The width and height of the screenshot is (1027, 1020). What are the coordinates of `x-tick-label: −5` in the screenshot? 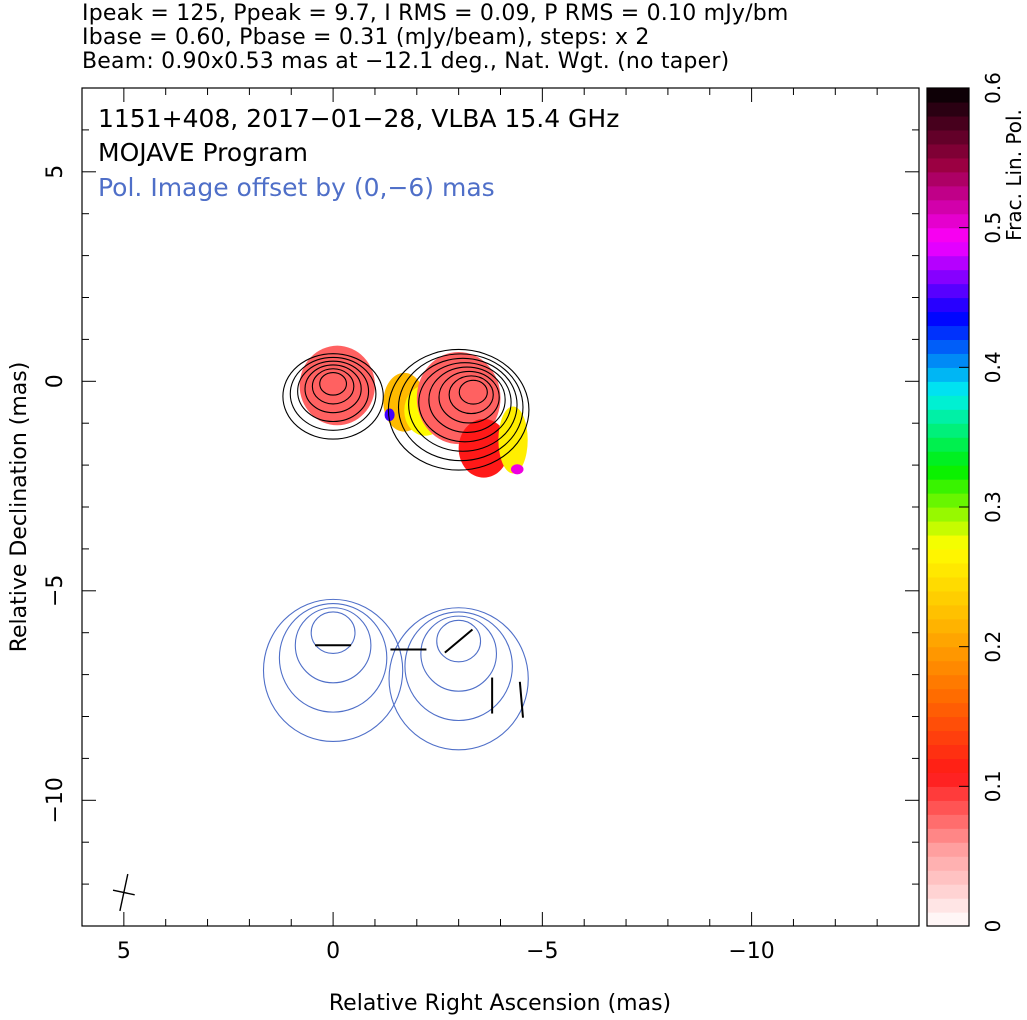 It's located at (542, 951).